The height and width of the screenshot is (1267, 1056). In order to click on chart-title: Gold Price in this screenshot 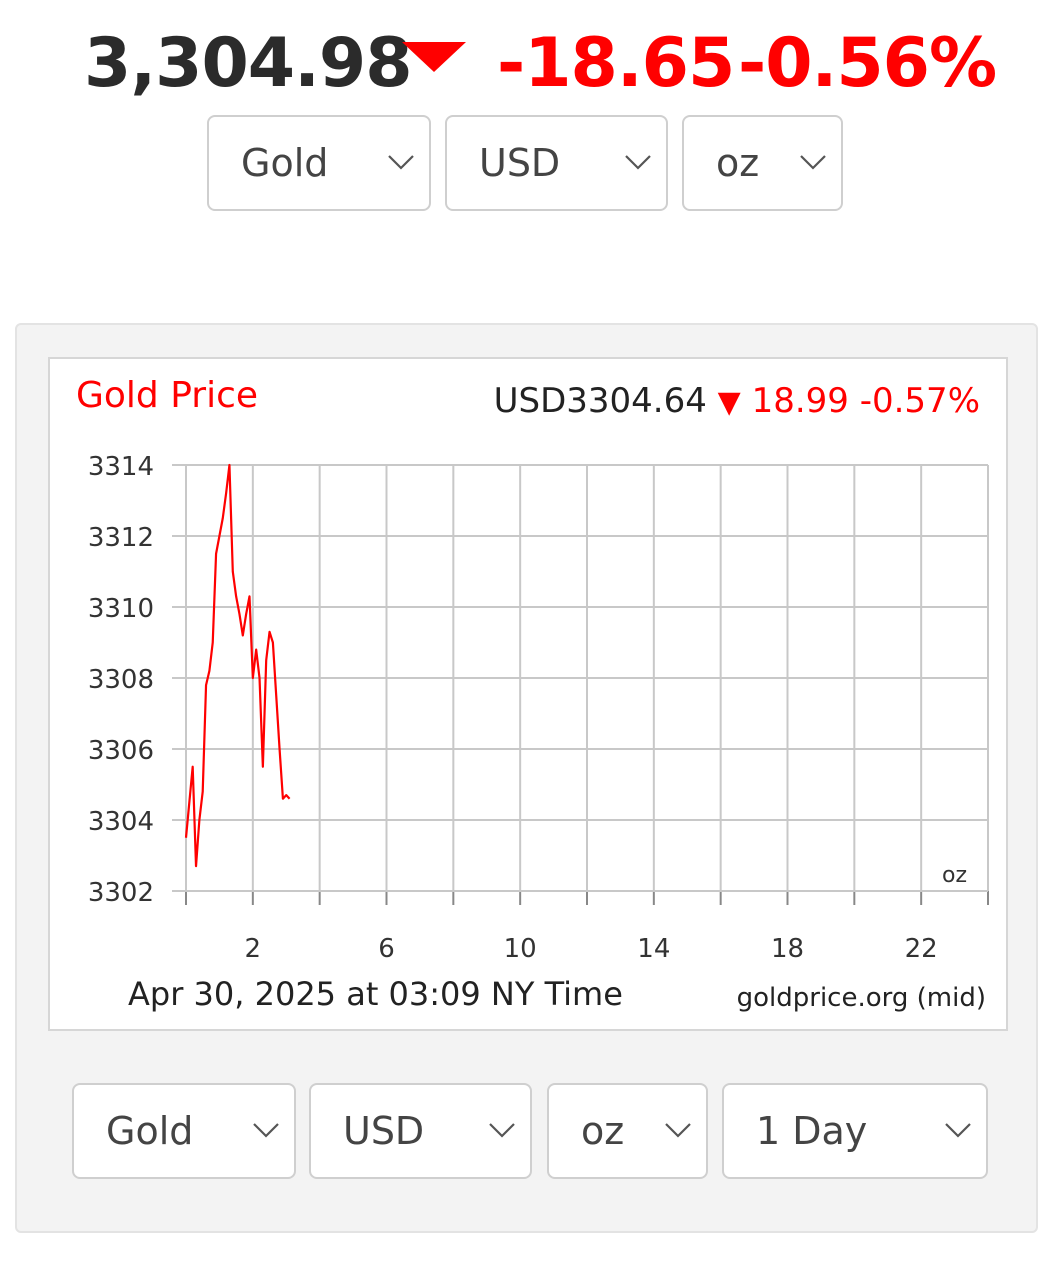, I will do `click(167, 395)`.